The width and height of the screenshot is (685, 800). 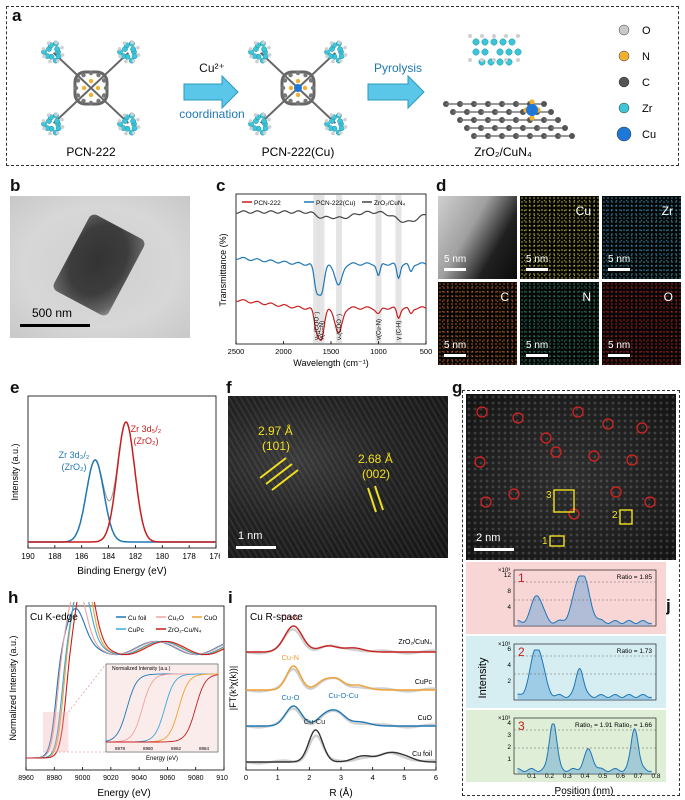 I want to click on xps-plot-area, so click(x=122, y=472).